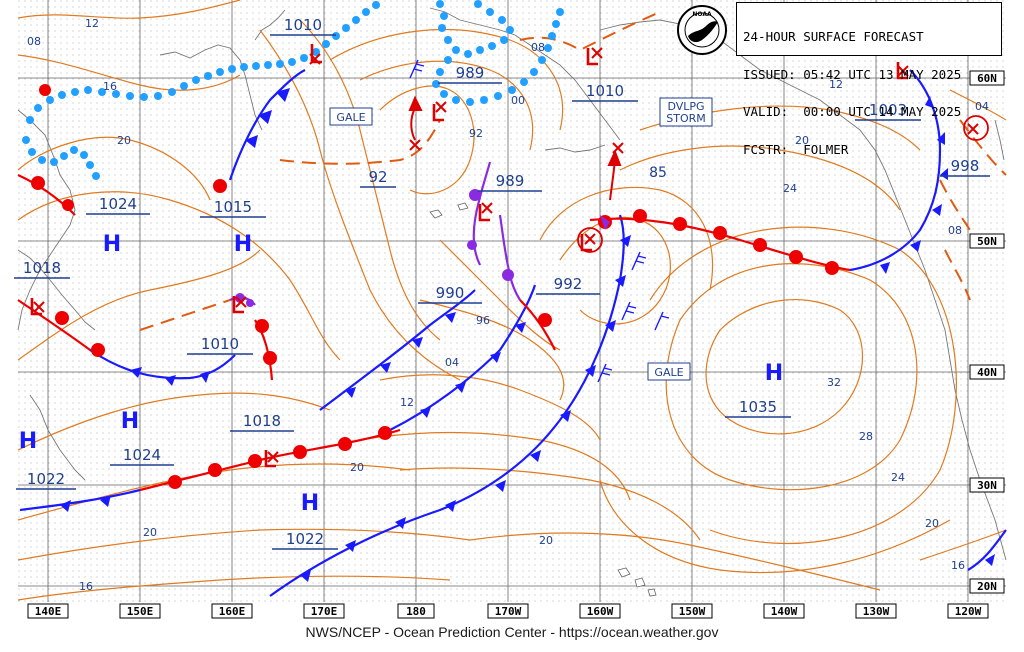 This screenshot has height=652, width=1024. Describe the element at coordinates (450, 293) in the screenshot. I see `pressure-label: 990` at that location.